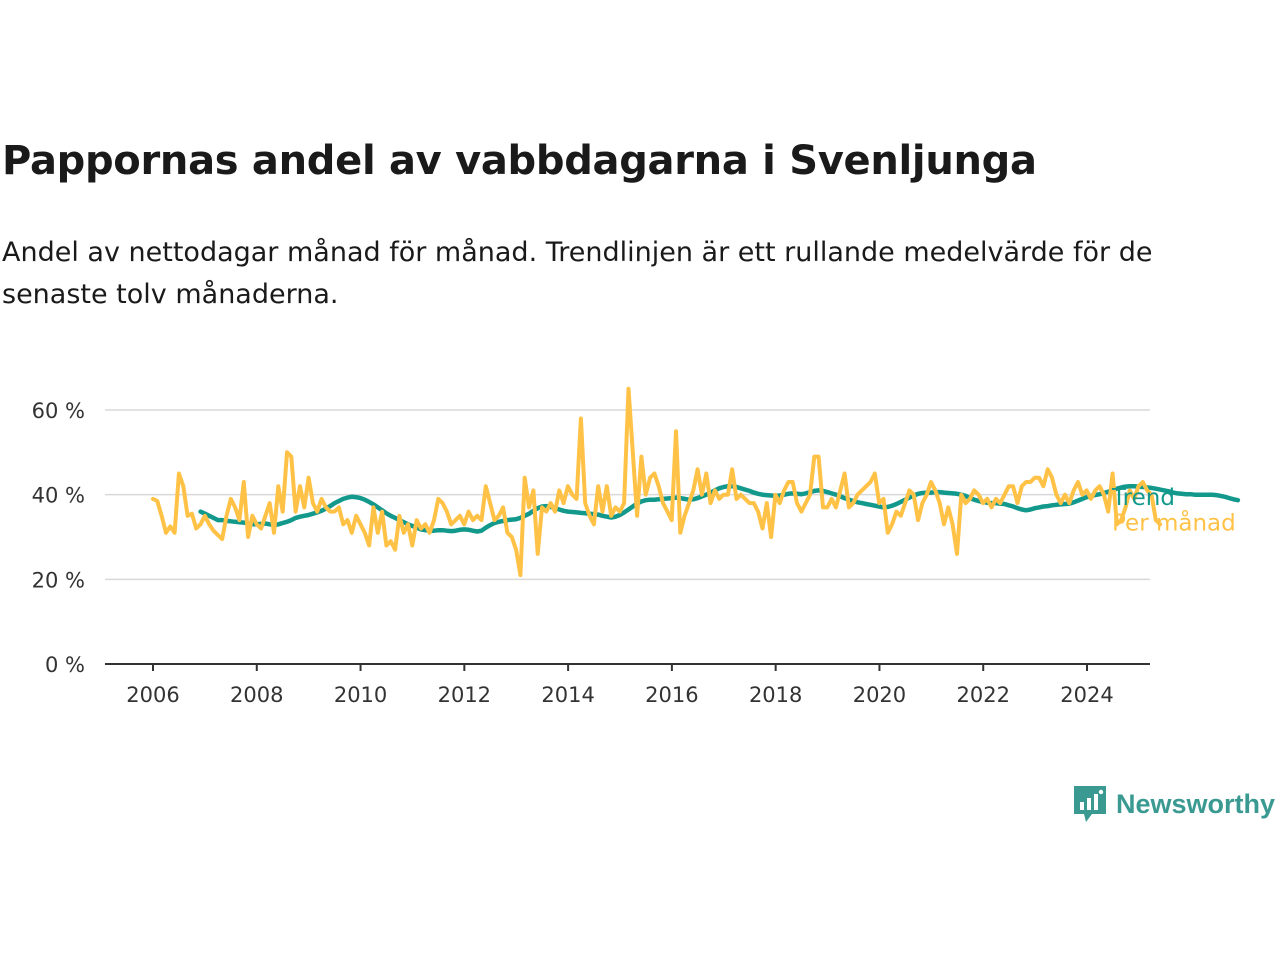 The height and width of the screenshot is (960, 1280). Describe the element at coordinates (879, 695) in the screenshot. I see `x-tick-label: 2020` at that location.